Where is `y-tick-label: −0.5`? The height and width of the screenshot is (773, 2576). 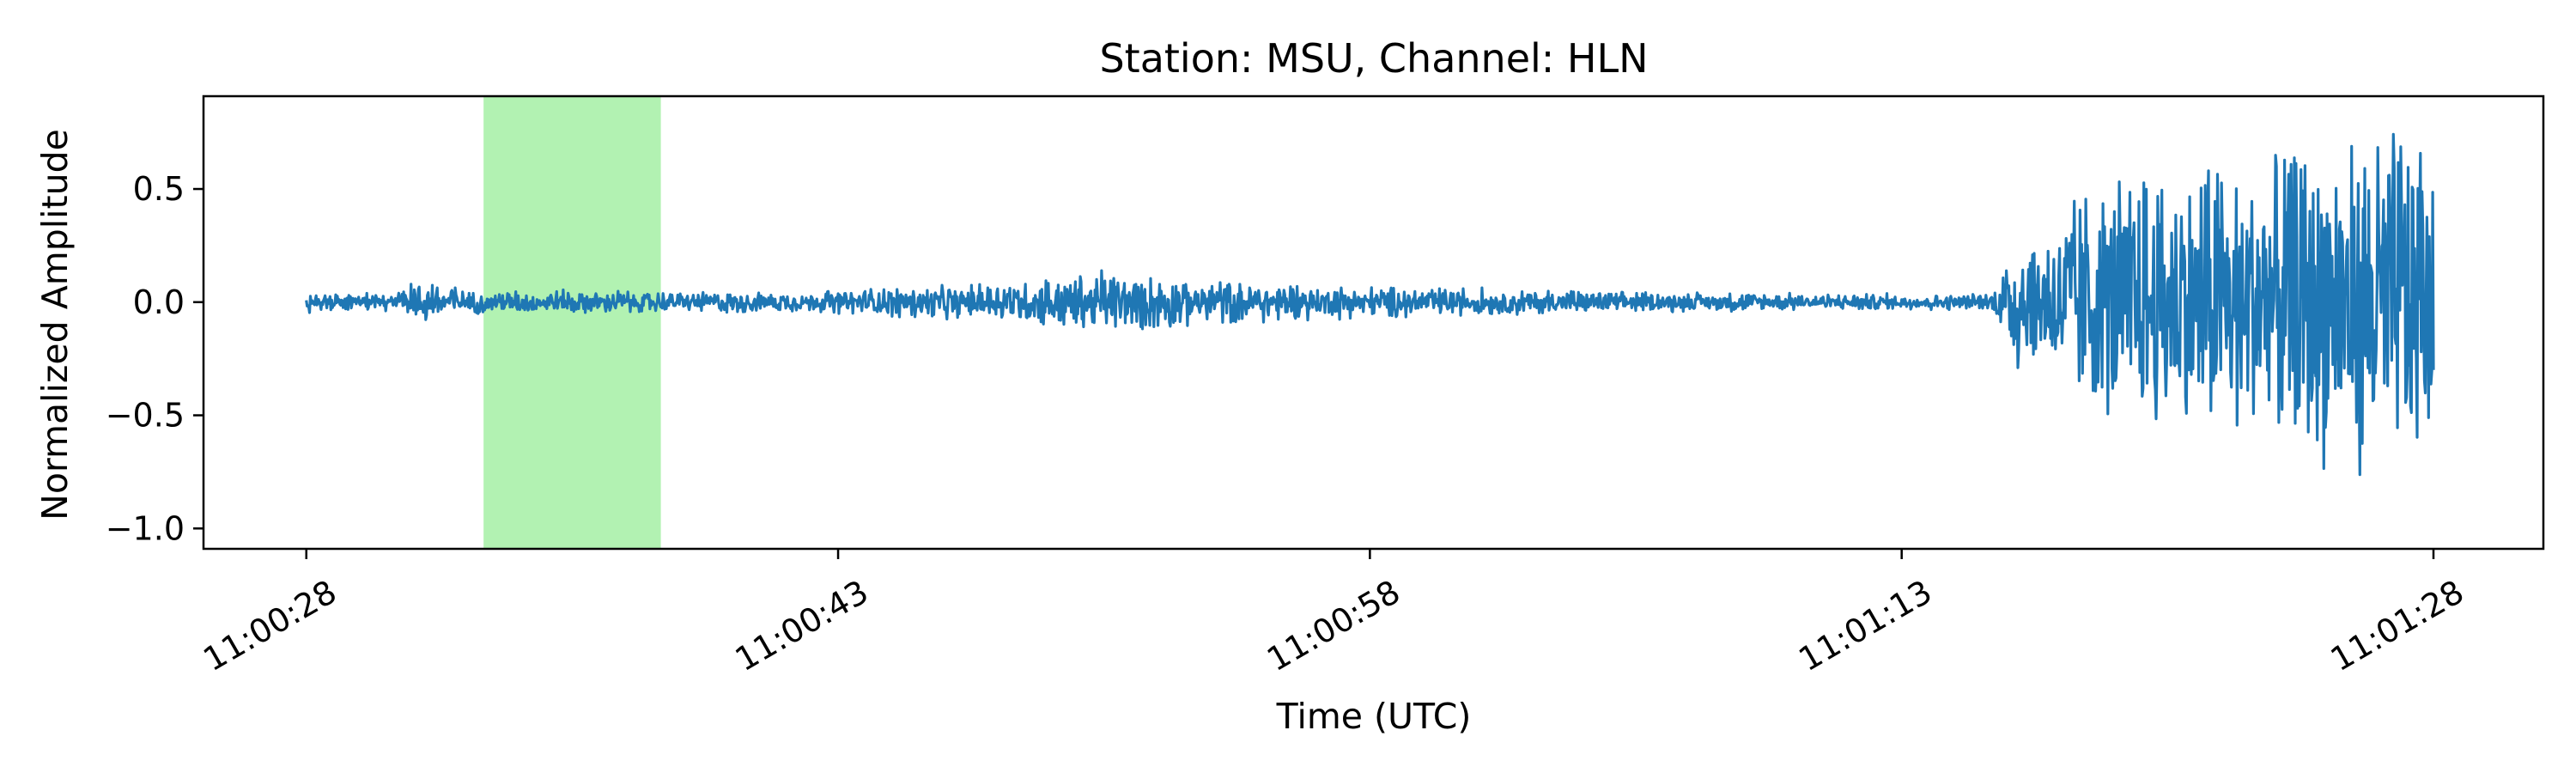
y-tick-label: −0.5 is located at coordinates (145, 416).